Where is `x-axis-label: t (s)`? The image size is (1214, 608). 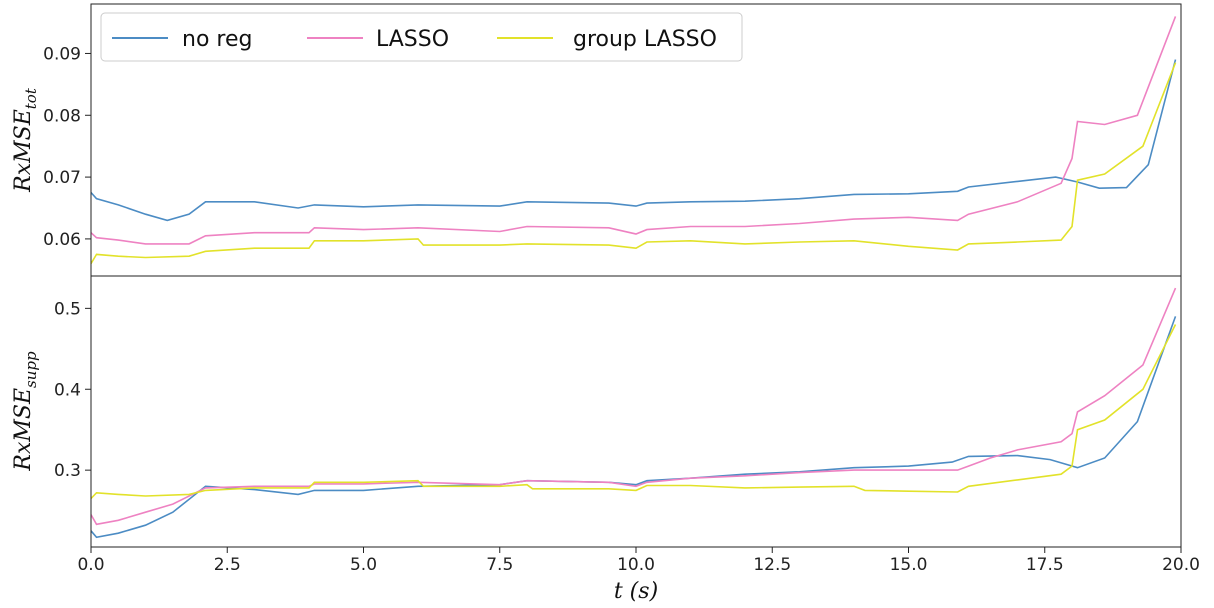 x-axis-label: t (s) is located at coordinates (636, 591).